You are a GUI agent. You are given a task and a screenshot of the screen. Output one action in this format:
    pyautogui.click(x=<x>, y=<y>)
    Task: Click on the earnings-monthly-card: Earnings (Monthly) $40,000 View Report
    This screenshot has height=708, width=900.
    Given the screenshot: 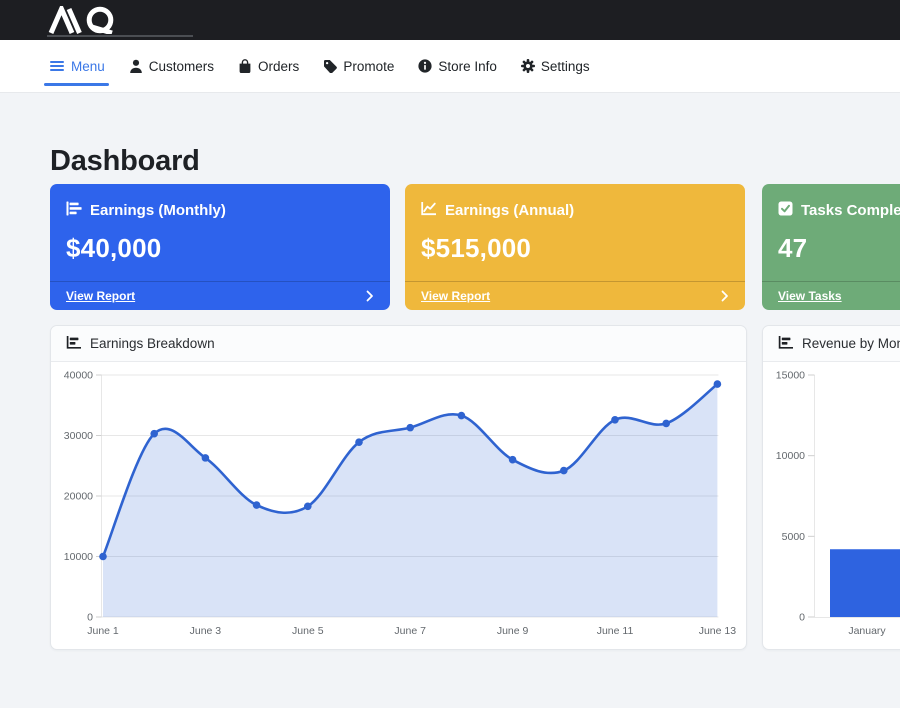 What is the action you would take?
    pyautogui.click(x=220, y=247)
    